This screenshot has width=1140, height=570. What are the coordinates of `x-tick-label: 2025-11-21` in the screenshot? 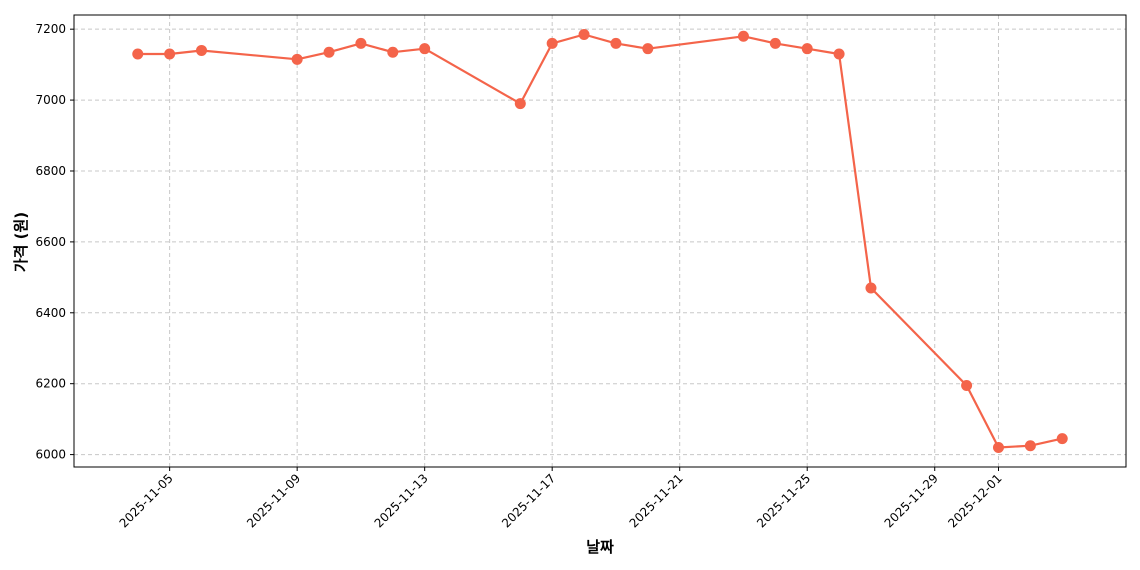 It's located at (656, 500).